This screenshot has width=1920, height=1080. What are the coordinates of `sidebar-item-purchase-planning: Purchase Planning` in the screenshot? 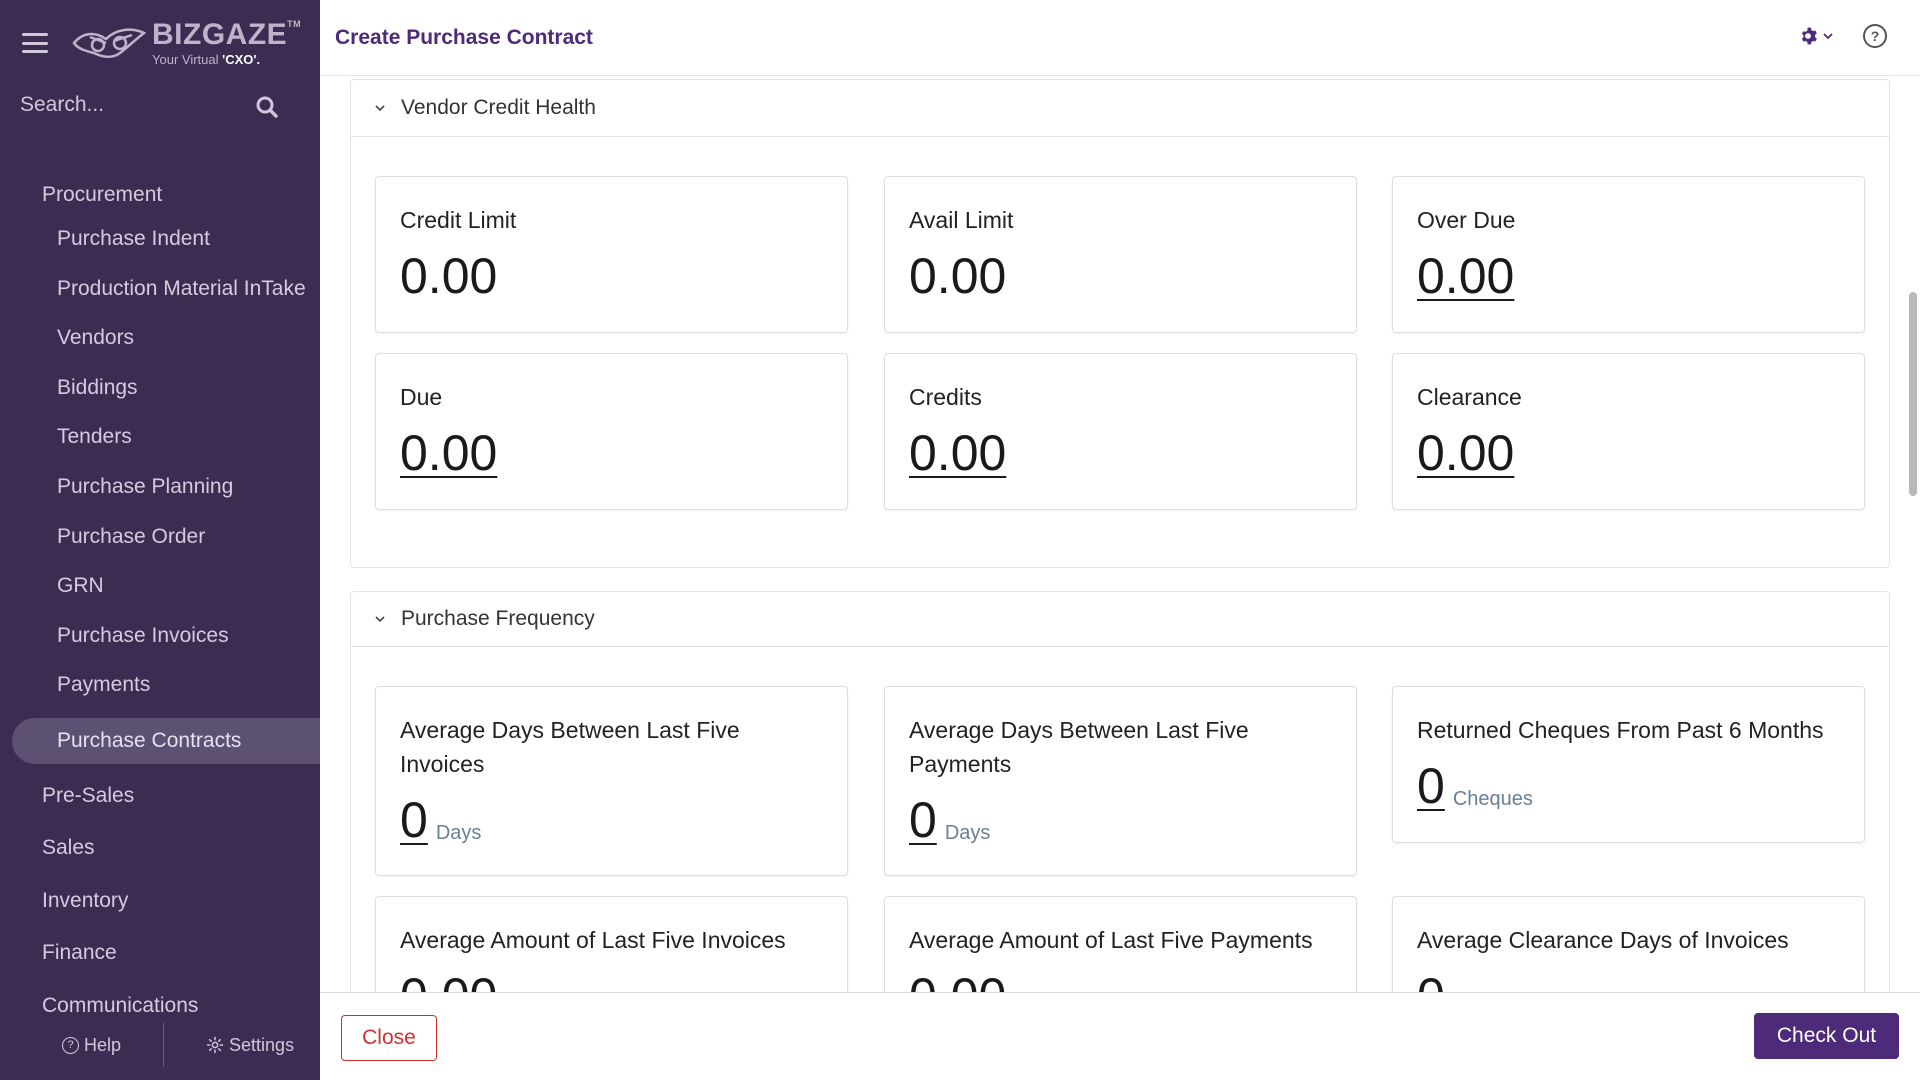 It's located at (145, 486).